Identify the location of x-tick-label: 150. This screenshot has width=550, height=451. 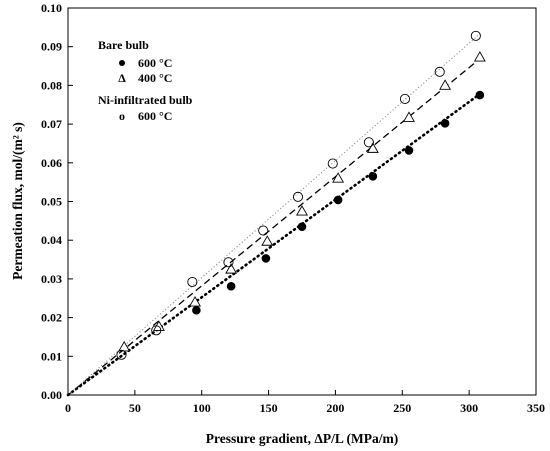
(269, 408).